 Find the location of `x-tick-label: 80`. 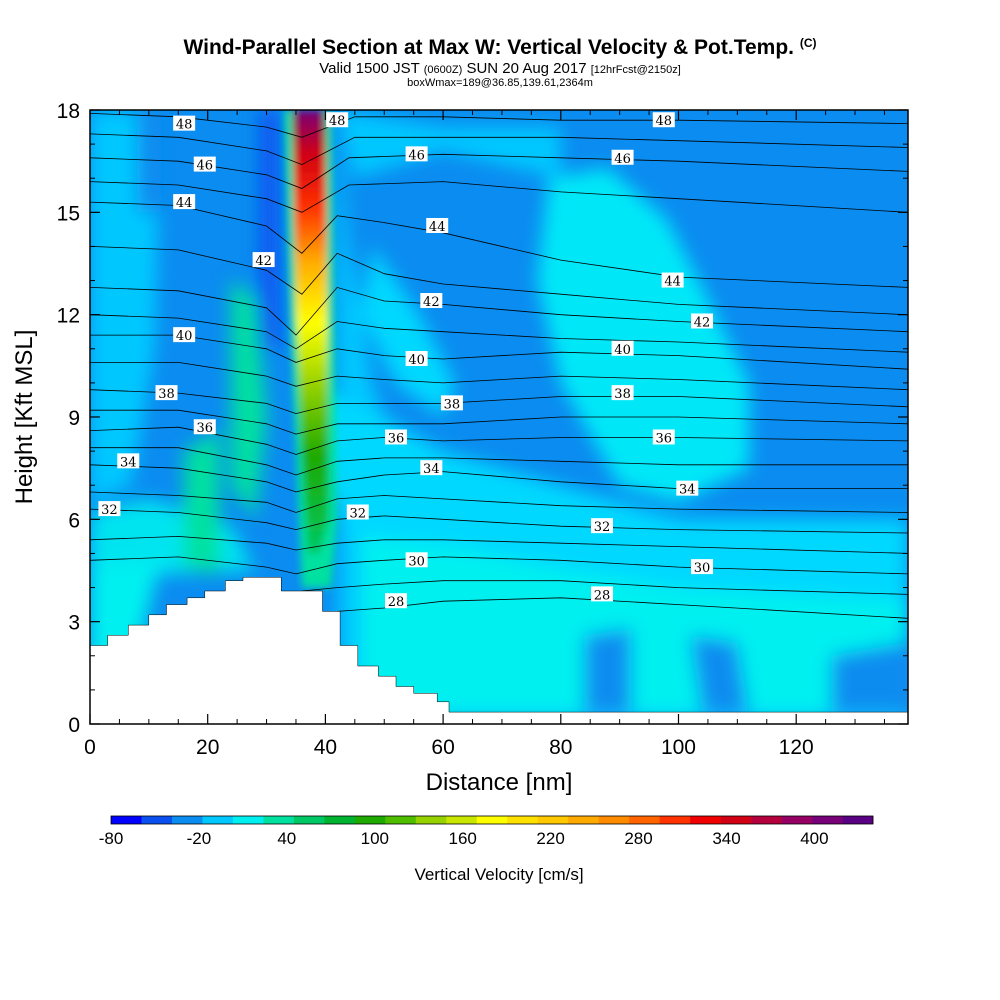

x-tick-label: 80 is located at coordinates (560, 747).